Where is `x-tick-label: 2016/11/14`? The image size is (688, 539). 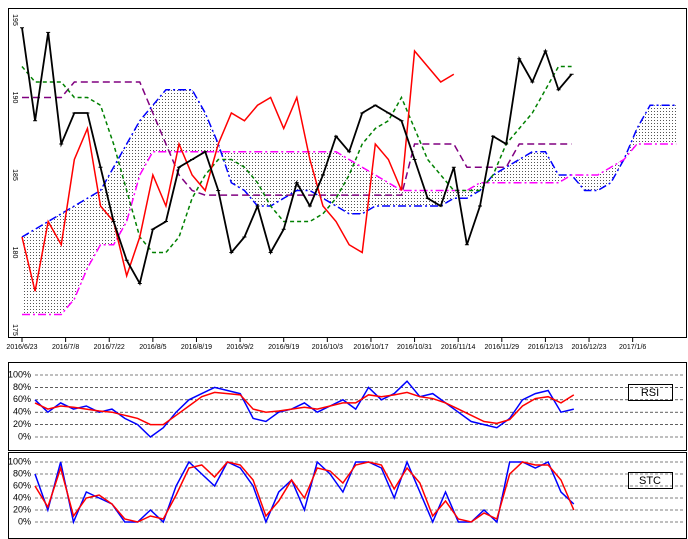
x-tick-label: 2016/11/14 is located at coordinates (458, 347).